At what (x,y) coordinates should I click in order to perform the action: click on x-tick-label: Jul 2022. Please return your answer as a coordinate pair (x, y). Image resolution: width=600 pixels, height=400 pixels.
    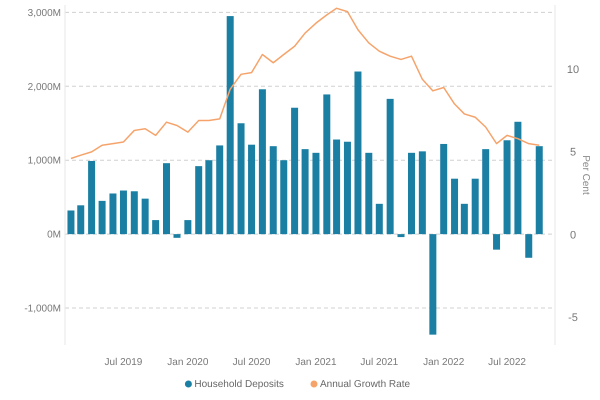
    Looking at the image, I should click on (507, 362).